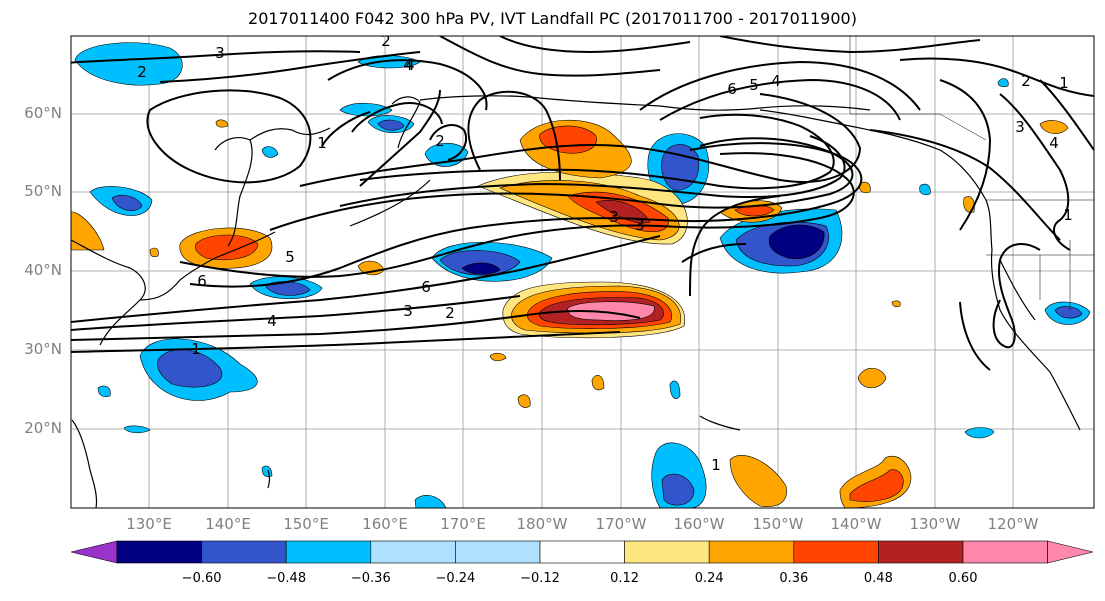  I want to click on colorbar-tick: 0.12, so click(625, 578).